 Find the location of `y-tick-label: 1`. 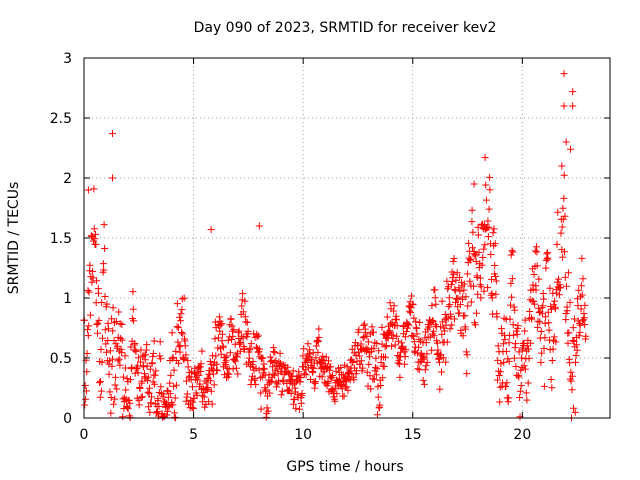

y-tick-label: 1 is located at coordinates (67, 299).